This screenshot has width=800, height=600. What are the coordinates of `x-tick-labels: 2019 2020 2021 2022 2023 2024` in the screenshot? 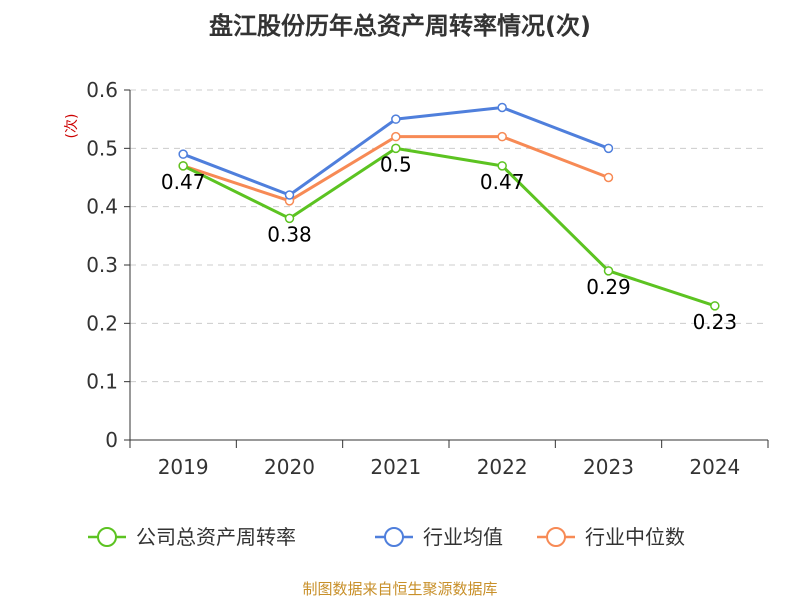 It's located at (449, 467).